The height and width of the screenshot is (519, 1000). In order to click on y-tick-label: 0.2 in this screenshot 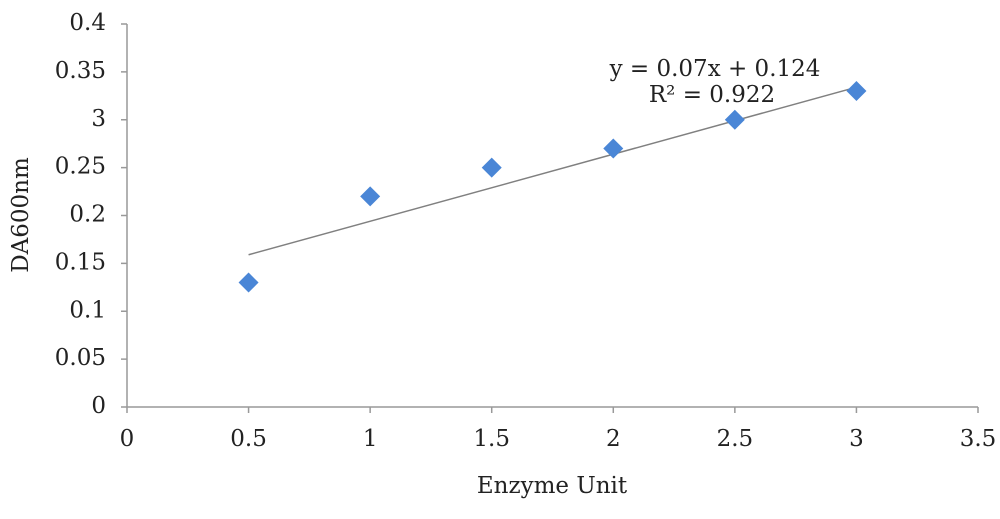, I will do `click(87, 215)`.